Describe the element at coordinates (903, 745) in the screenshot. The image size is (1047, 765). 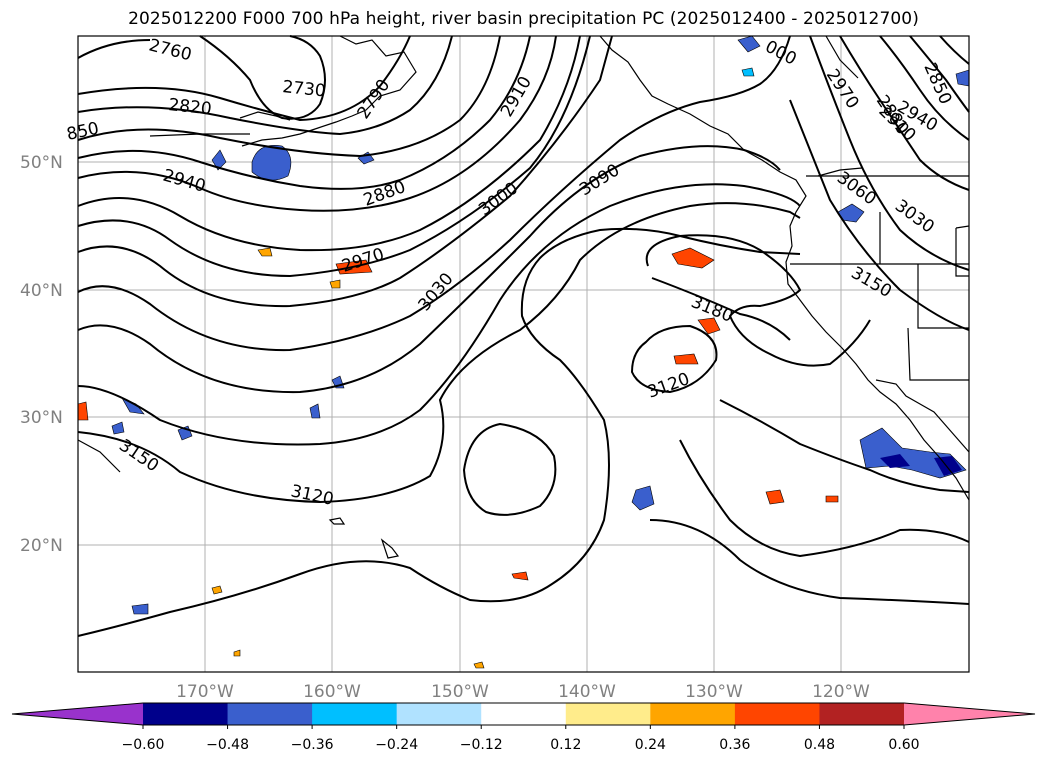
I see `colorbar-tick-label: 0.60` at that location.